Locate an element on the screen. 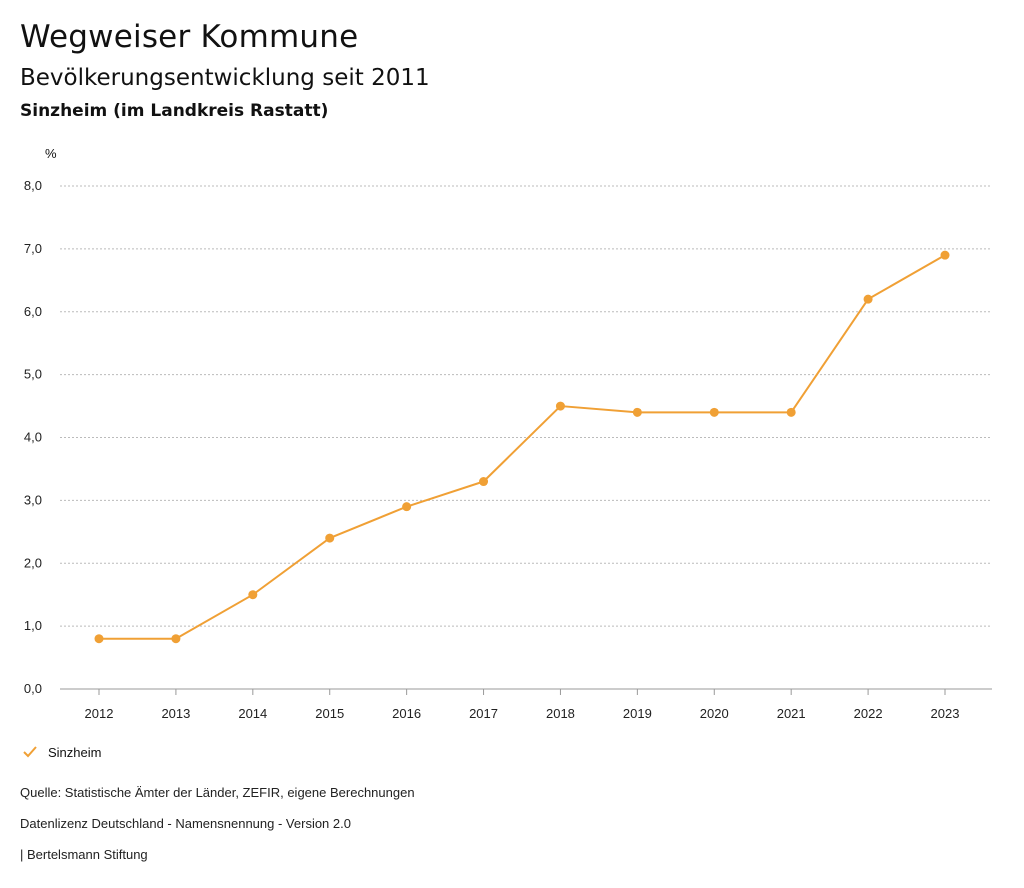 The image size is (1024, 888). region-label: Sinzheim (im Landkreis Rastatt) is located at coordinates (174, 111).